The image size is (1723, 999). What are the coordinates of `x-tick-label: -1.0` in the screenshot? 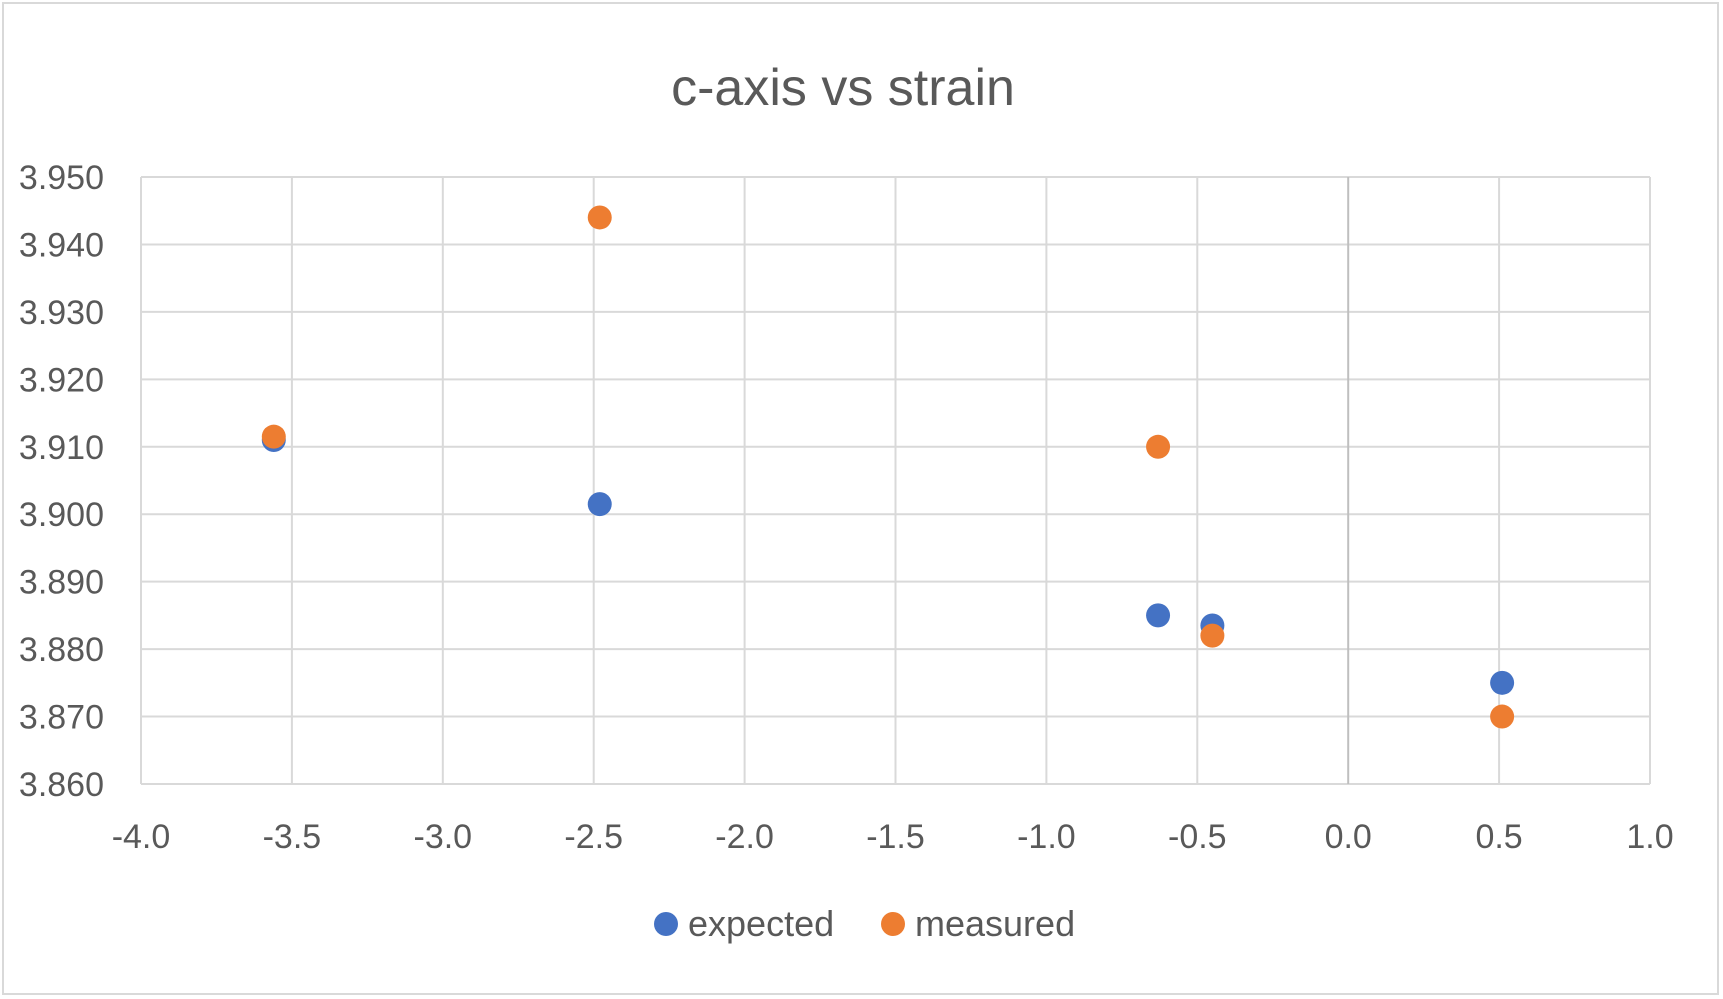 It's located at (1046, 837).